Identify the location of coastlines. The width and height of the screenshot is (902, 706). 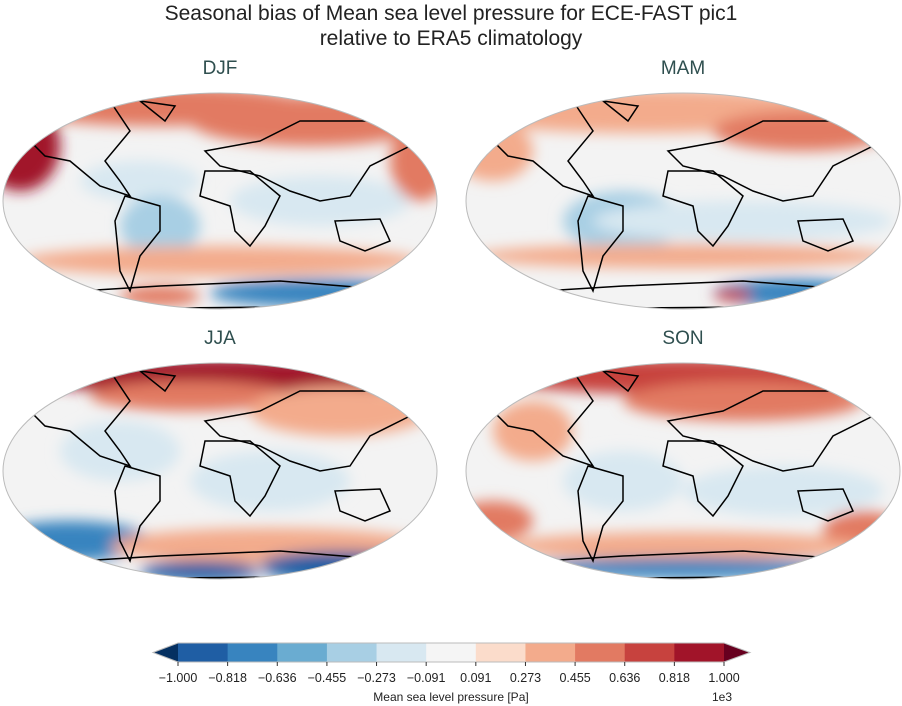
(217, 204).